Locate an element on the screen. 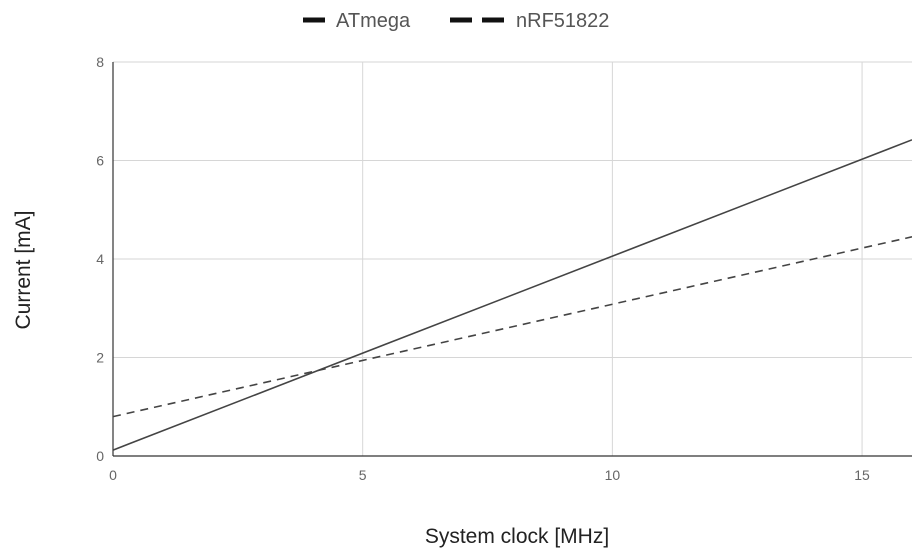 The width and height of the screenshot is (912, 553). legend: ATmega nRF51822 is located at coordinates (456, 21).